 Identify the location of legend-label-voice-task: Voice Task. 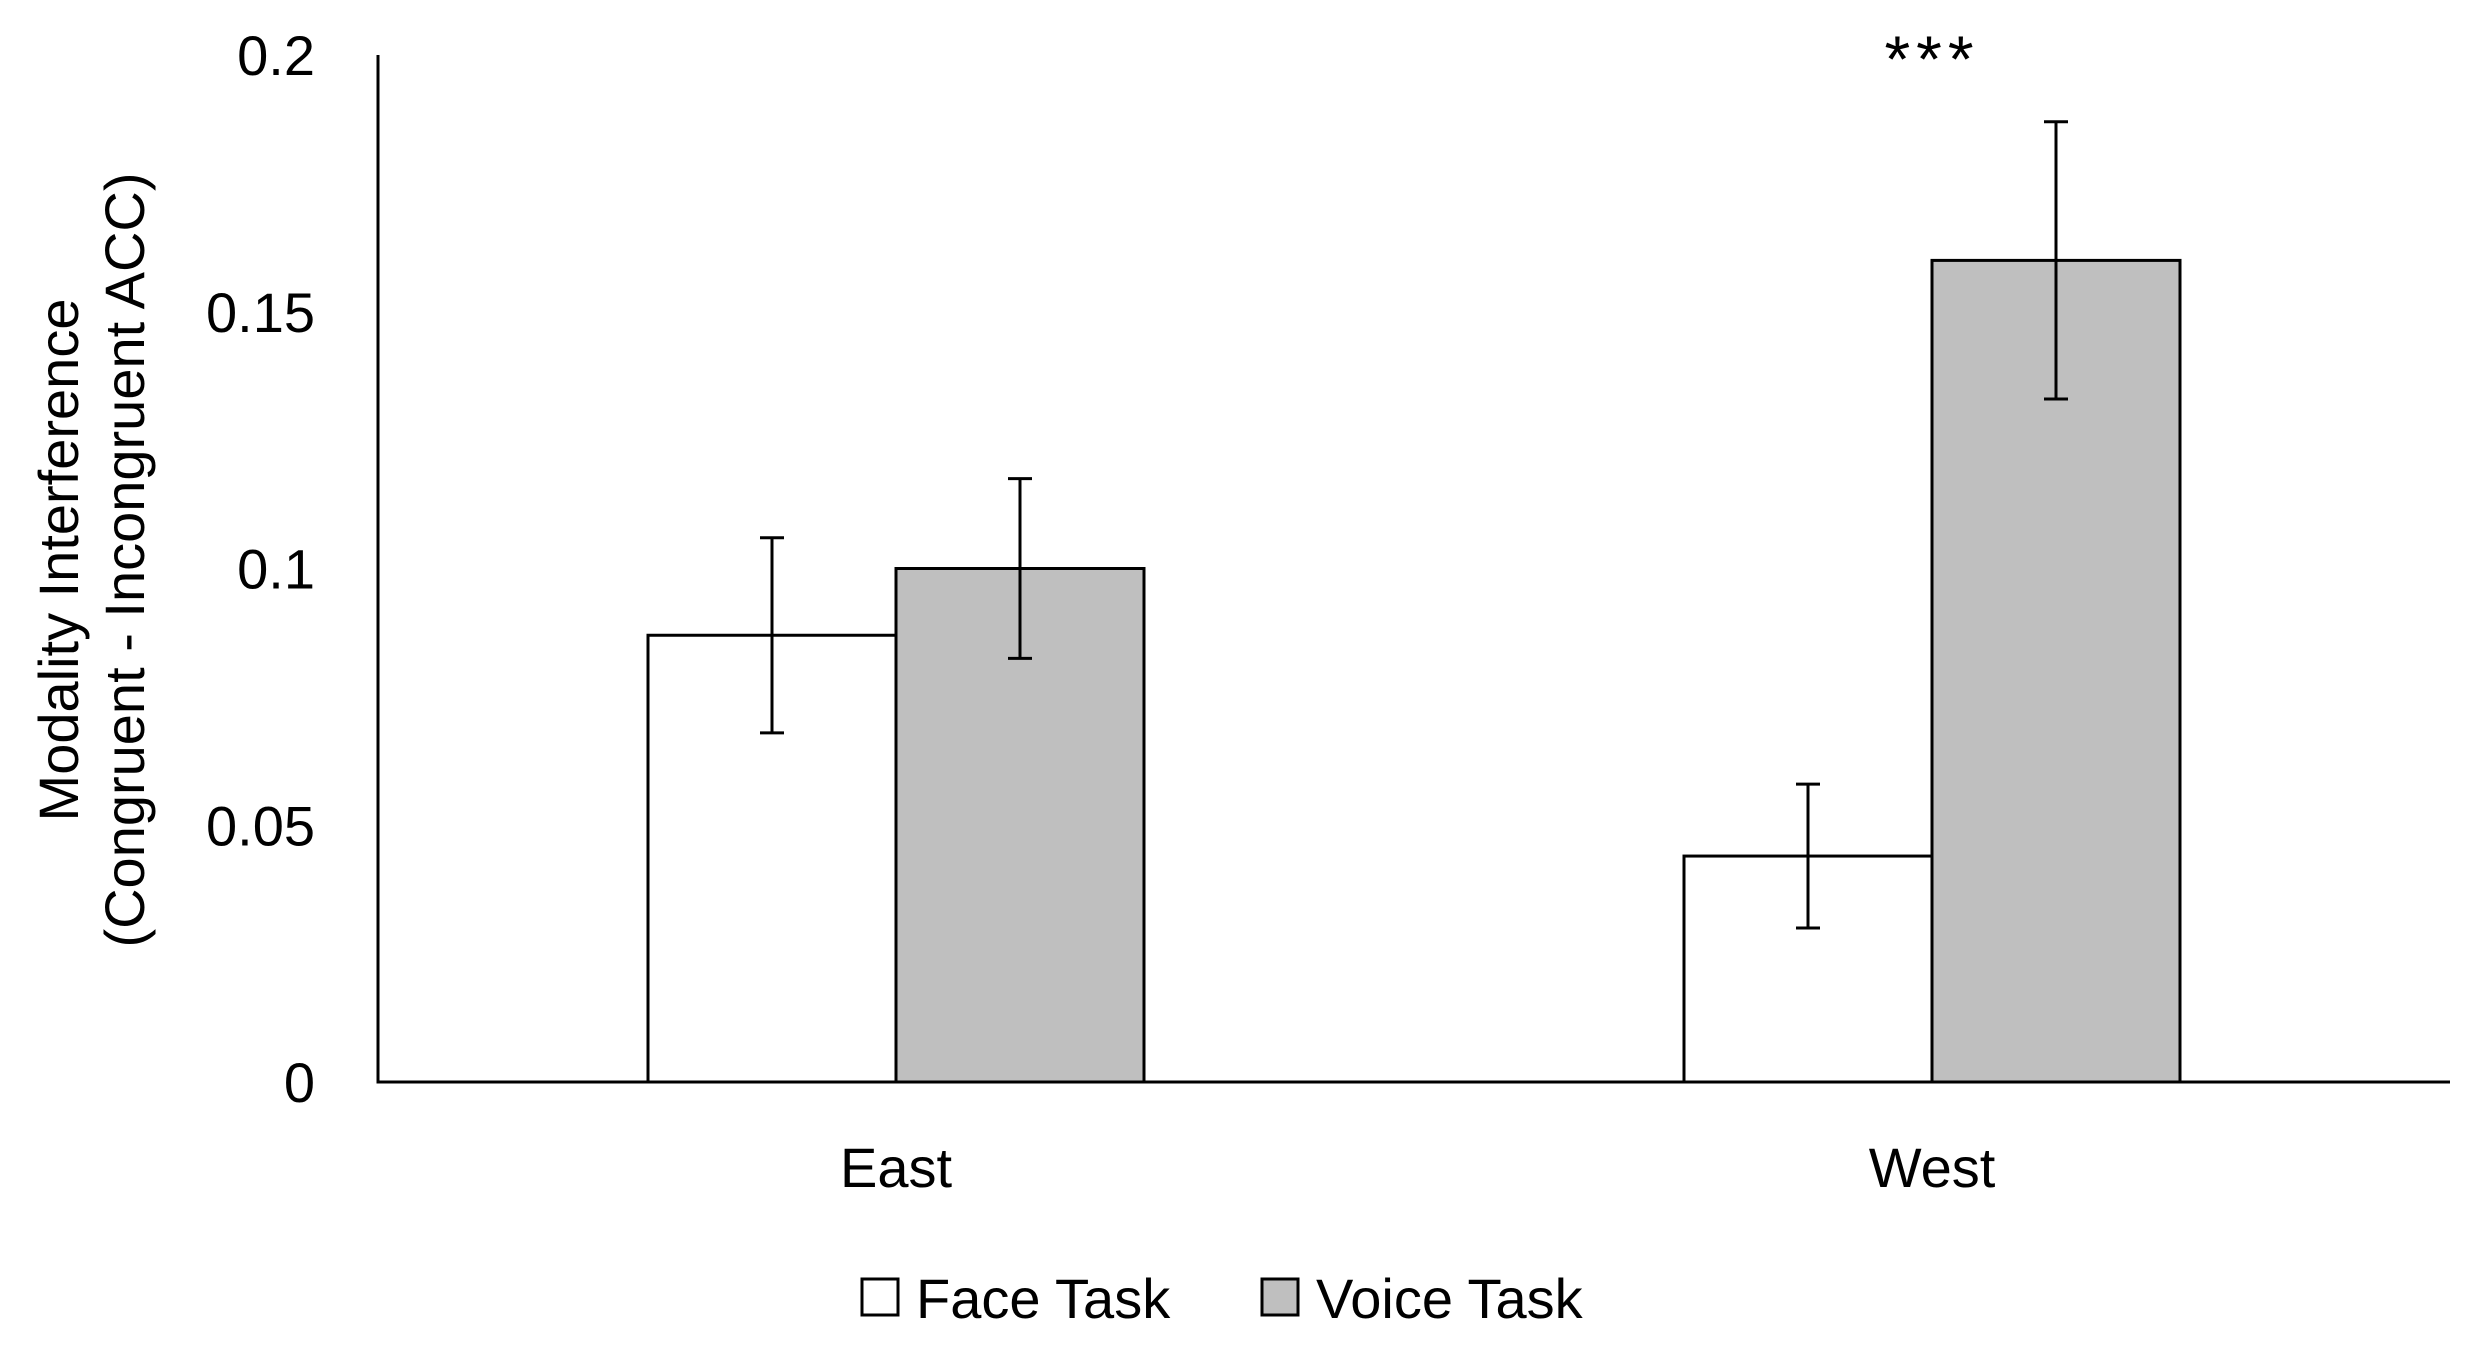
(1450, 1298).